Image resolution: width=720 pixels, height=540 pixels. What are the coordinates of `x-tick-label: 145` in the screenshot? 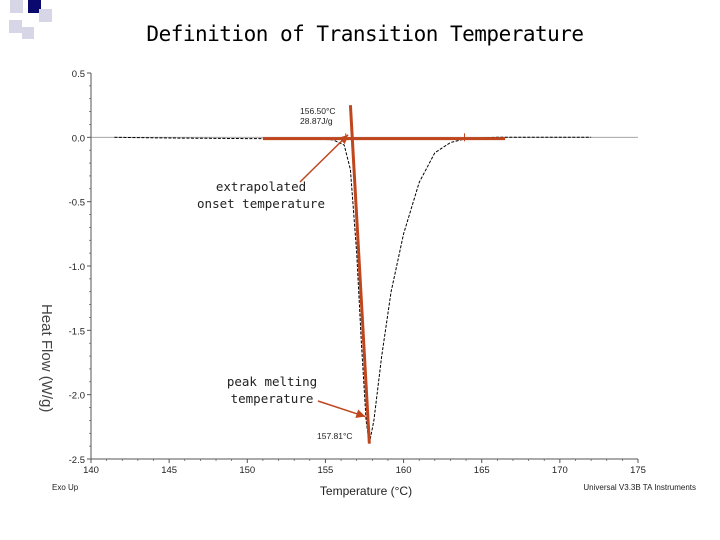 It's located at (169, 470).